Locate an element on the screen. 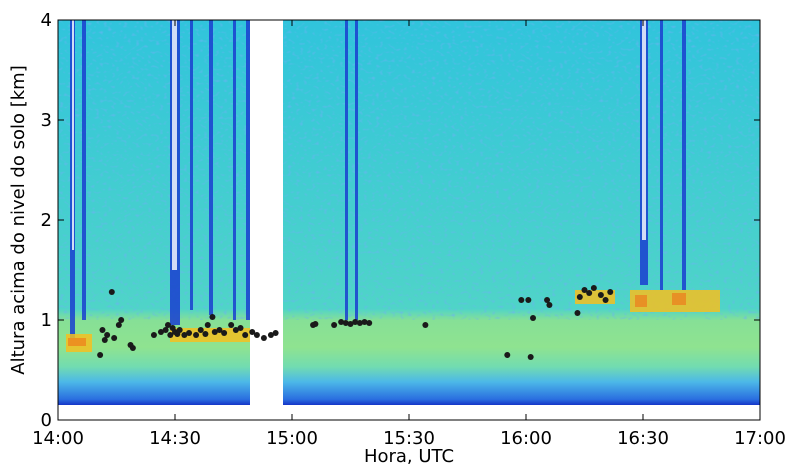 This screenshot has width=792, height=475. x-tick-label: 15:00 is located at coordinates (292, 438).